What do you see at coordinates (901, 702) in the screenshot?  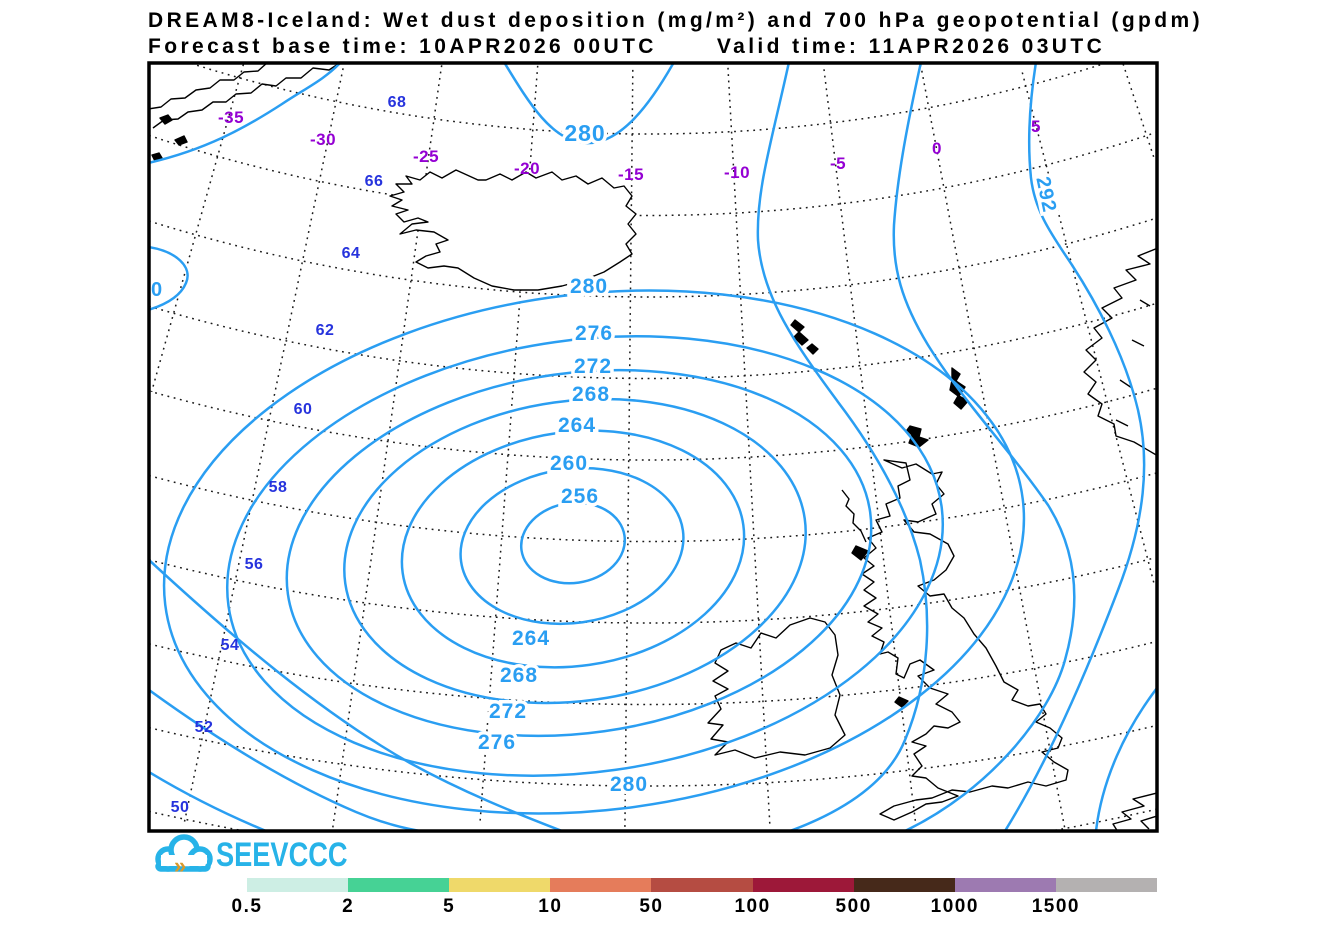 I see `coast-isle-of-man` at bounding box center [901, 702].